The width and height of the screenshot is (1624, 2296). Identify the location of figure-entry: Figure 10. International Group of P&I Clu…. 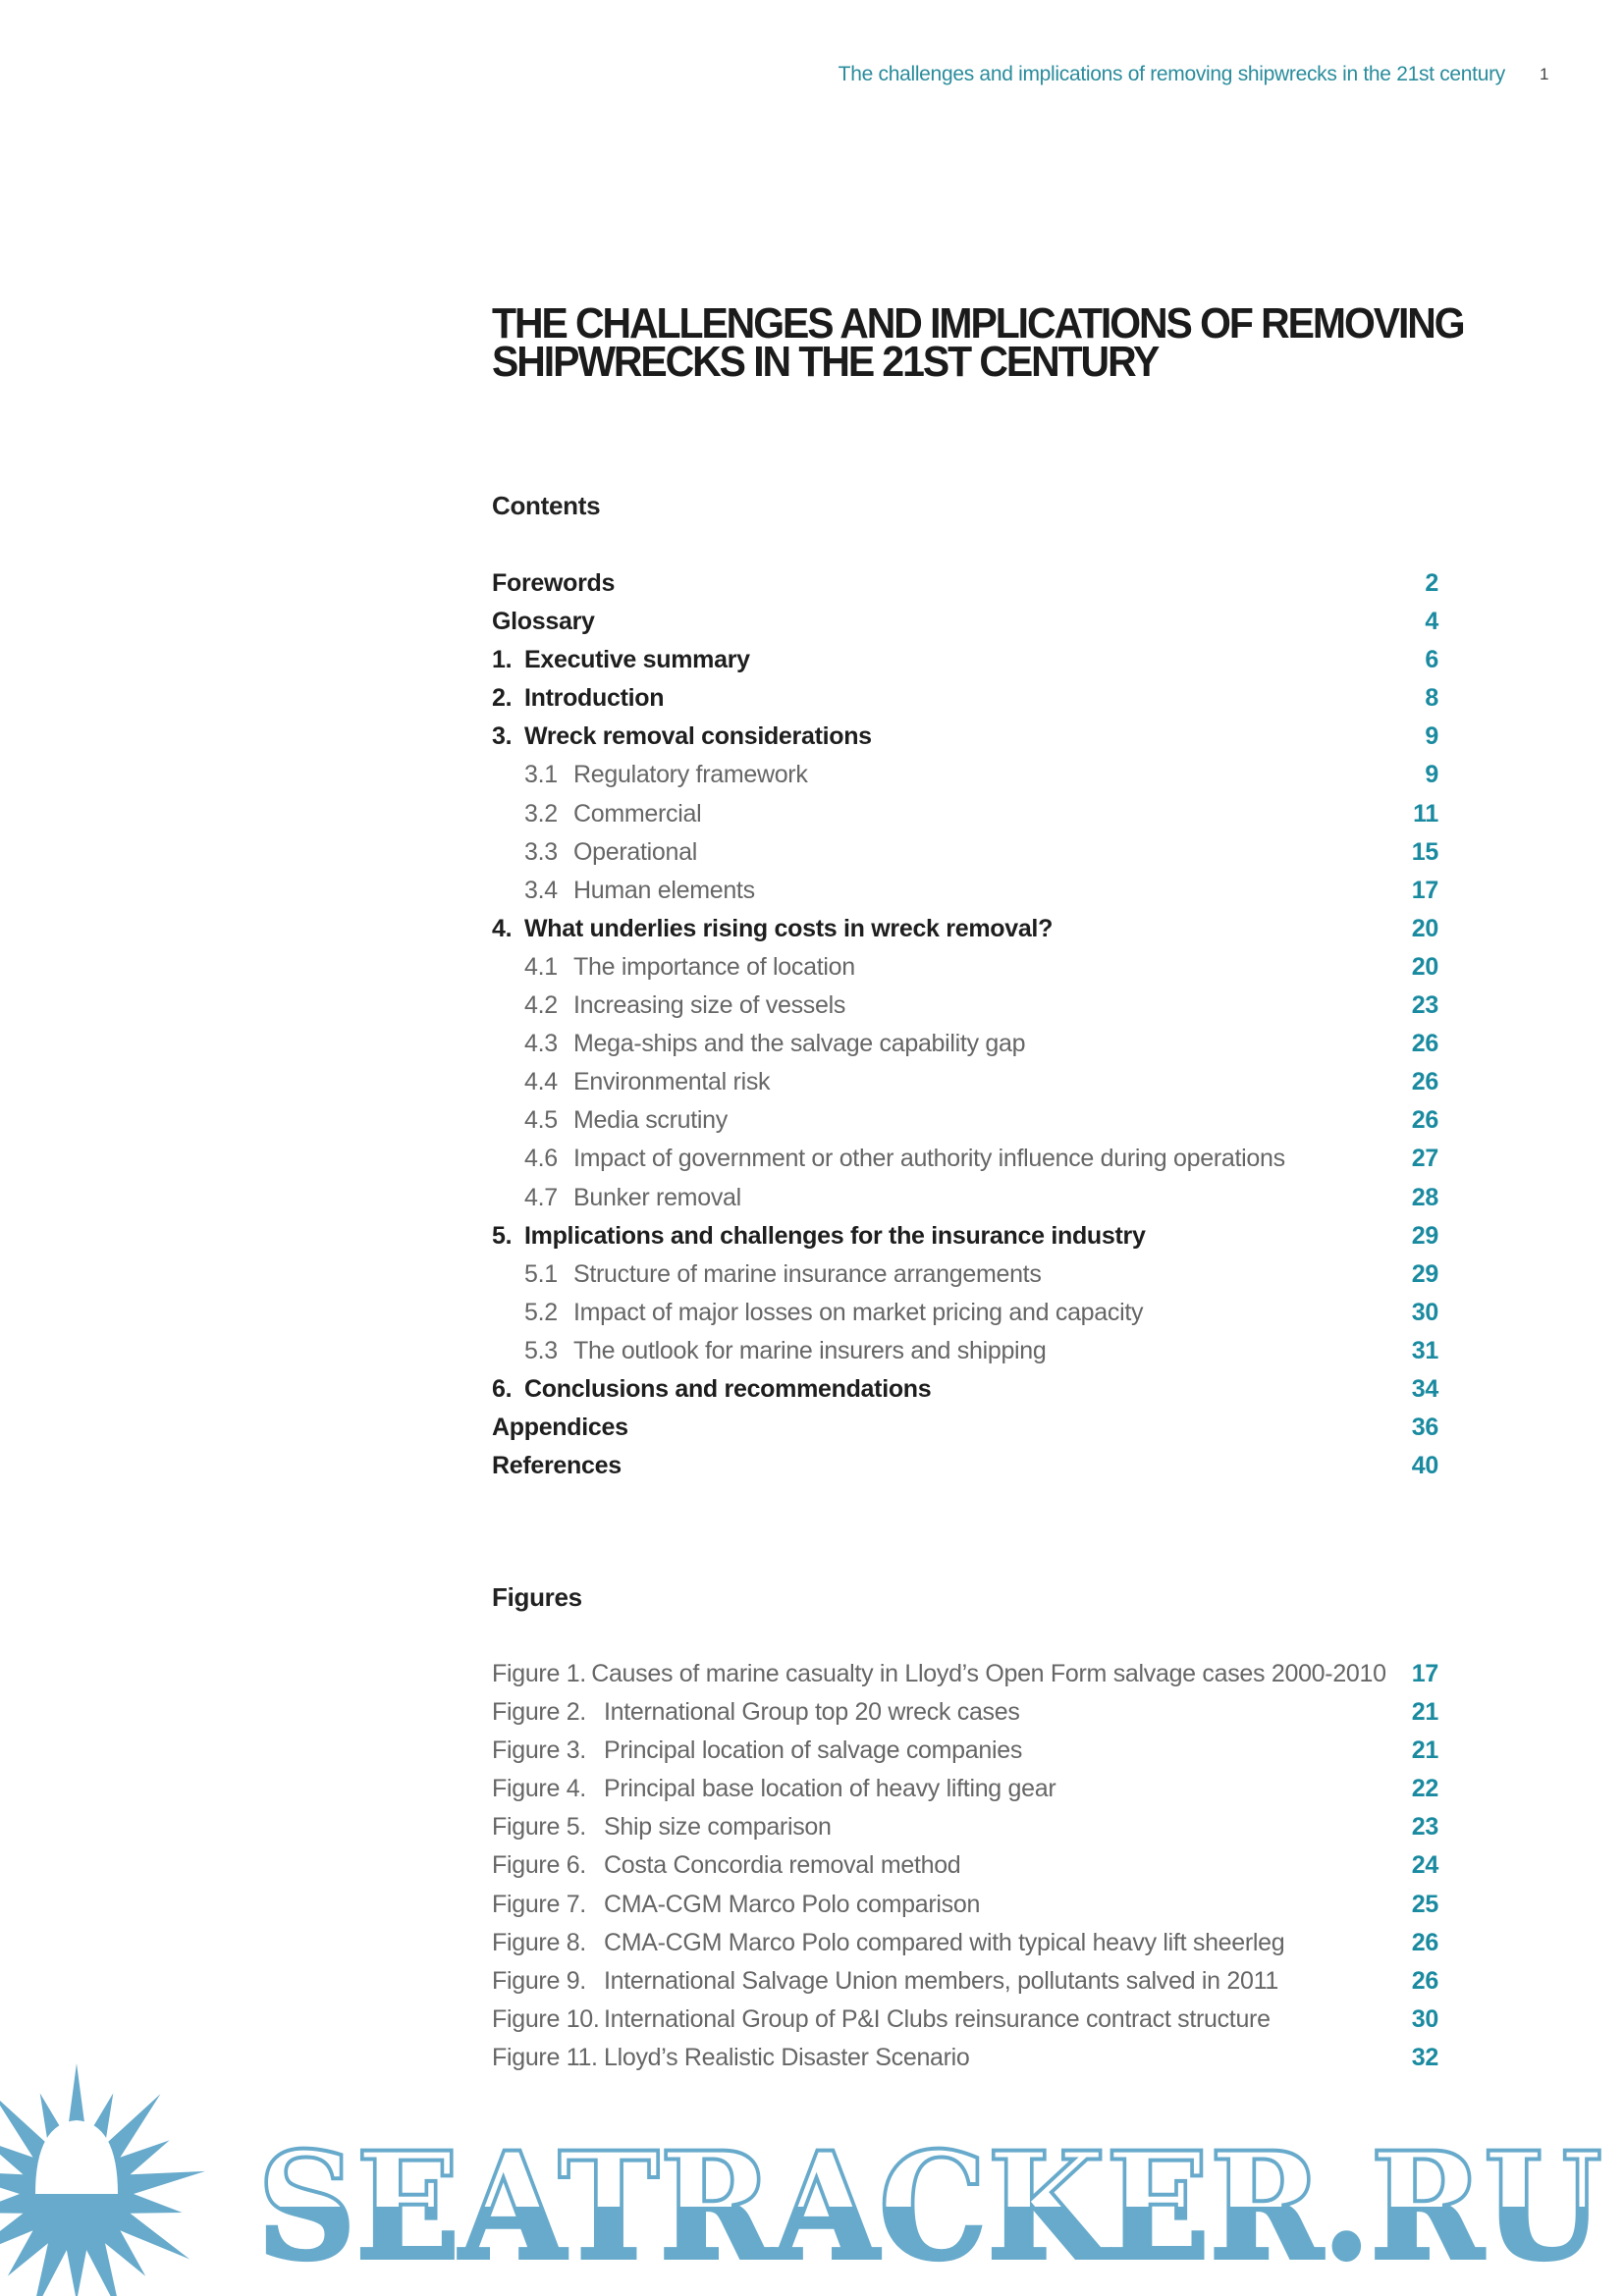
(965, 2020).